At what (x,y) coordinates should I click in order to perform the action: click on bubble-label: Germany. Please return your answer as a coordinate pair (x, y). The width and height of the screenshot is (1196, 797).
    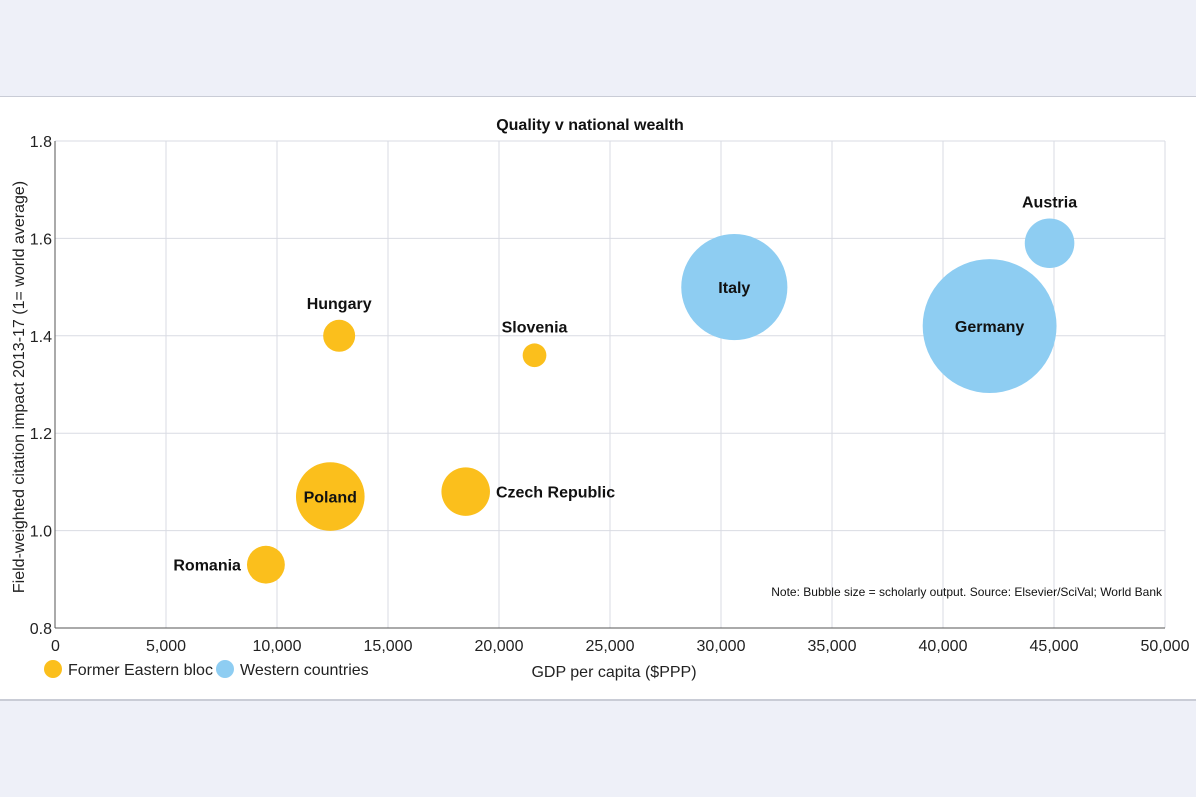
    Looking at the image, I should click on (989, 327).